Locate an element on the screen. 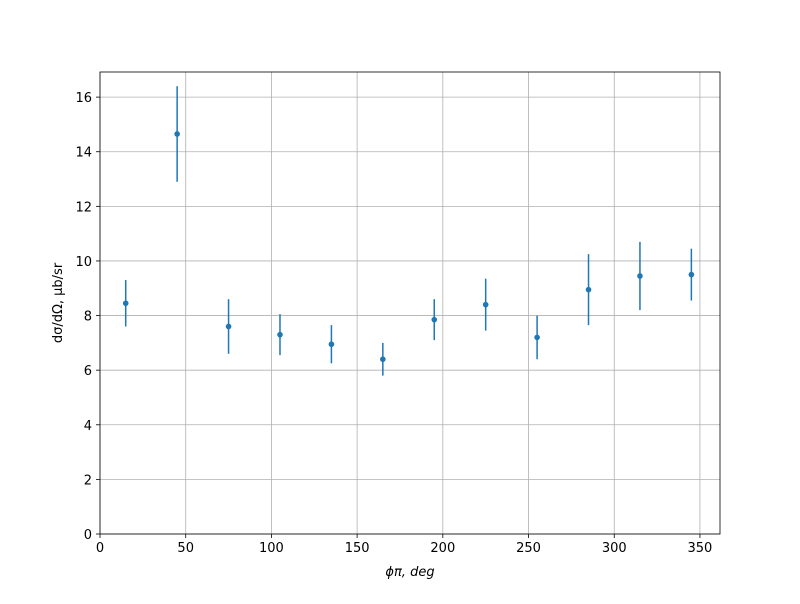 The height and width of the screenshot is (604, 800). x-tick-label: 200 is located at coordinates (442, 548).